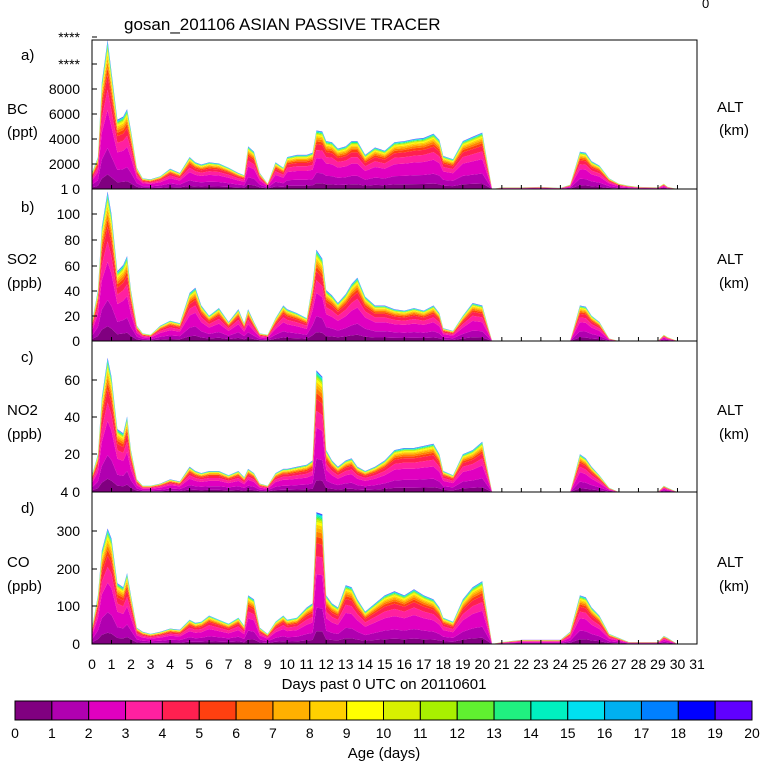  What do you see at coordinates (170, 664) in the screenshot?
I see `x-tick-label: 4` at bounding box center [170, 664].